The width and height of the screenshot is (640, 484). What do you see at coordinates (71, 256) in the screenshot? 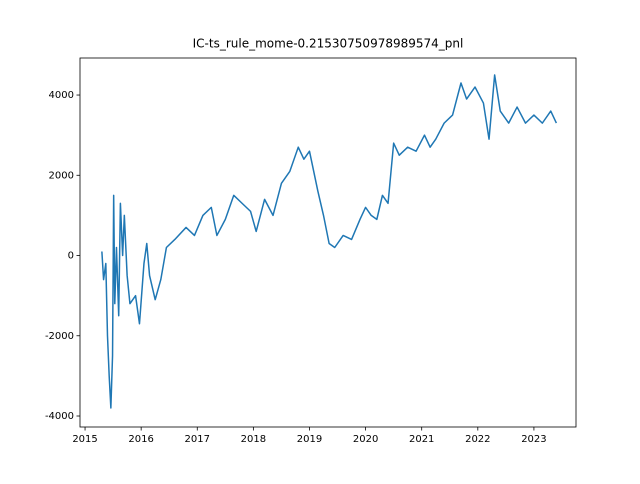
I see `y-tick-label: 0` at bounding box center [71, 256].